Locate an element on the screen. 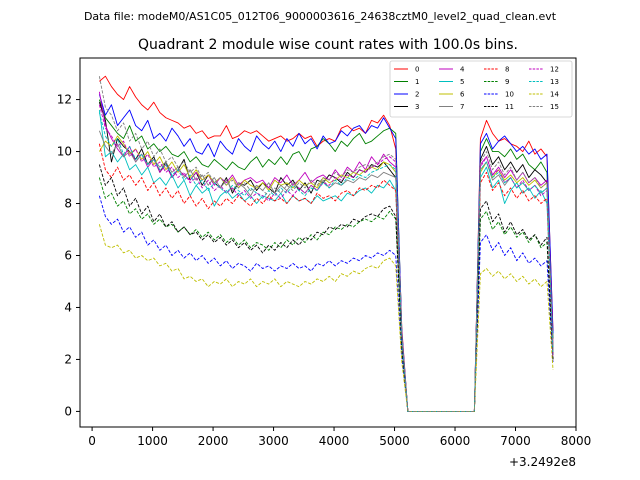 This screenshot has width=640, height=480. legend-label-3: 3 is located at coordinates (417, 107).